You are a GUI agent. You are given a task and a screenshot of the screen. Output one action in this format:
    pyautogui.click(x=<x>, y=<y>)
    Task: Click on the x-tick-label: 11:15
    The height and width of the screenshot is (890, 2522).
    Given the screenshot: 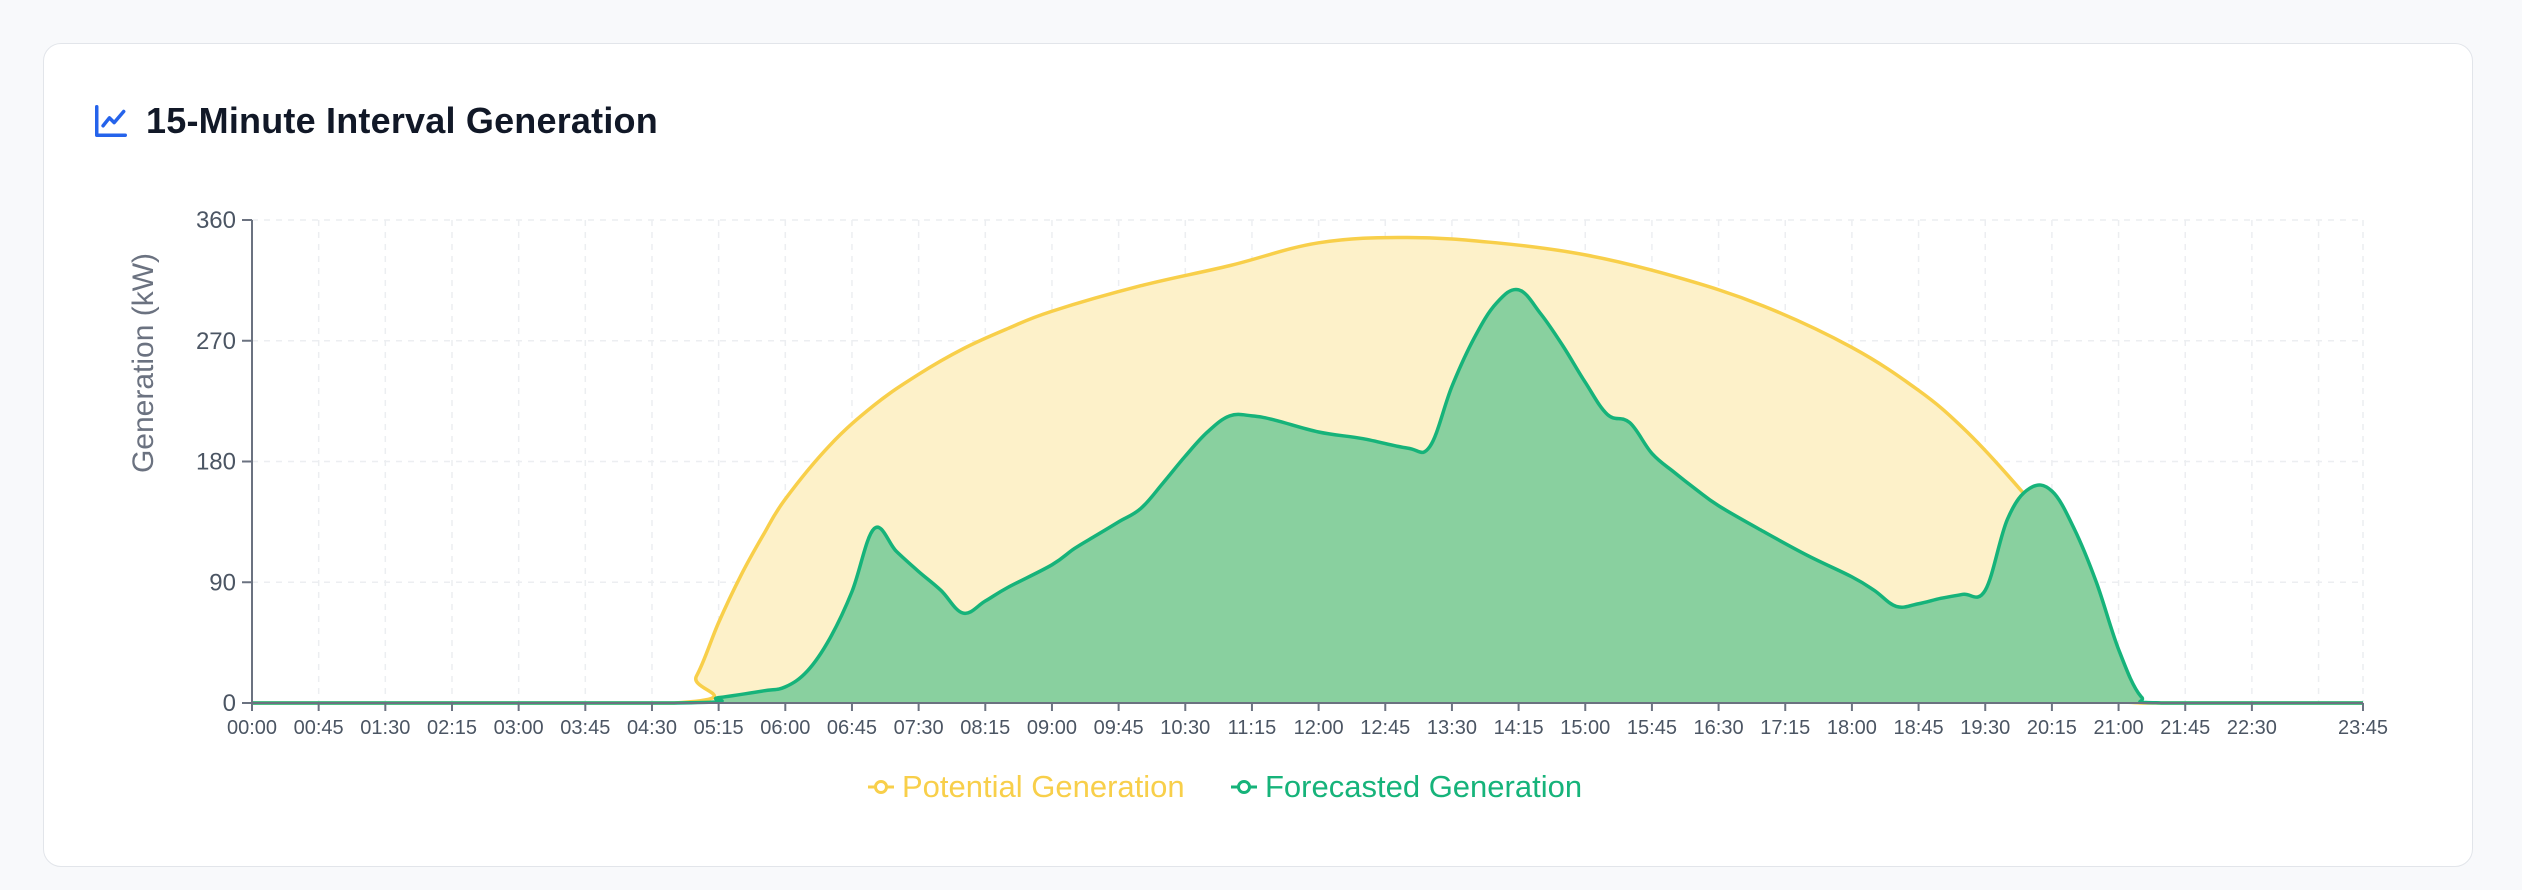 What is the action you would take?
    pyautogui.click(x=1252, y=728)
    